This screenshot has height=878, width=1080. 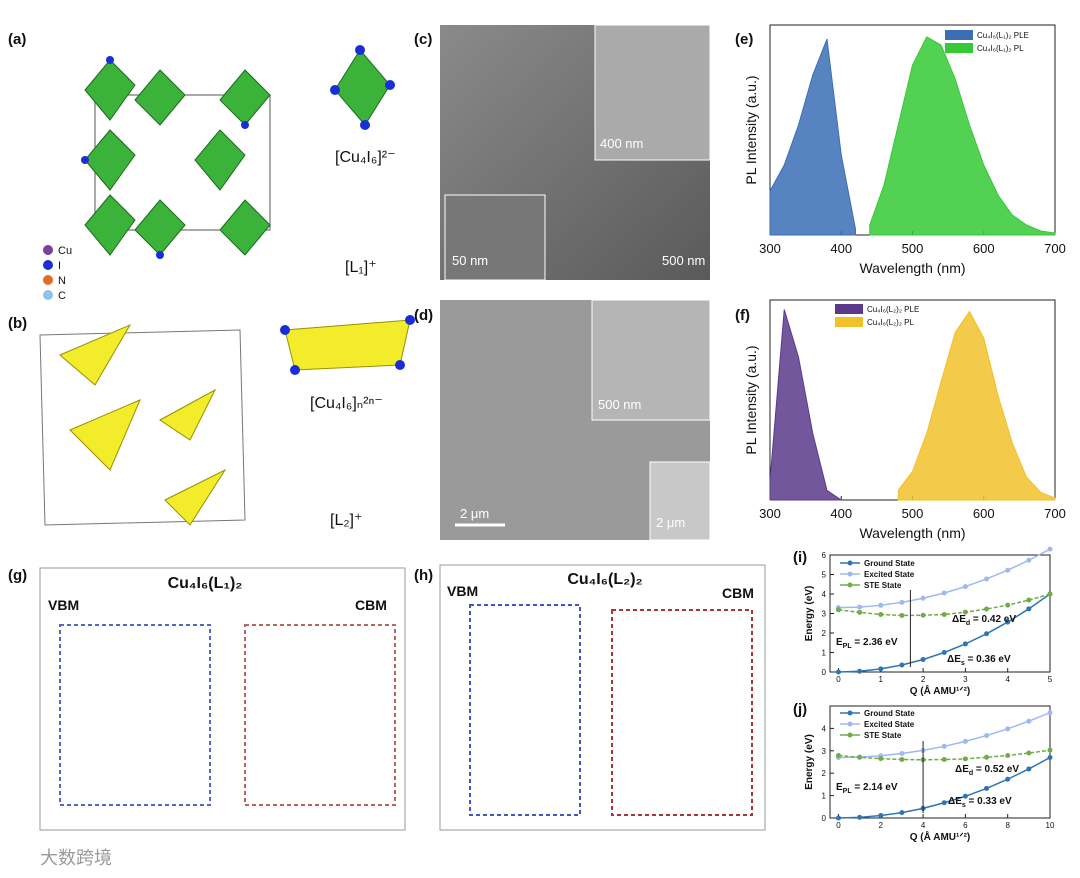 What do you see at coordinates (989, 801) in the screenshot?
I see `annotation-part: = 0.33 eV` at bounding box center [989, 801].